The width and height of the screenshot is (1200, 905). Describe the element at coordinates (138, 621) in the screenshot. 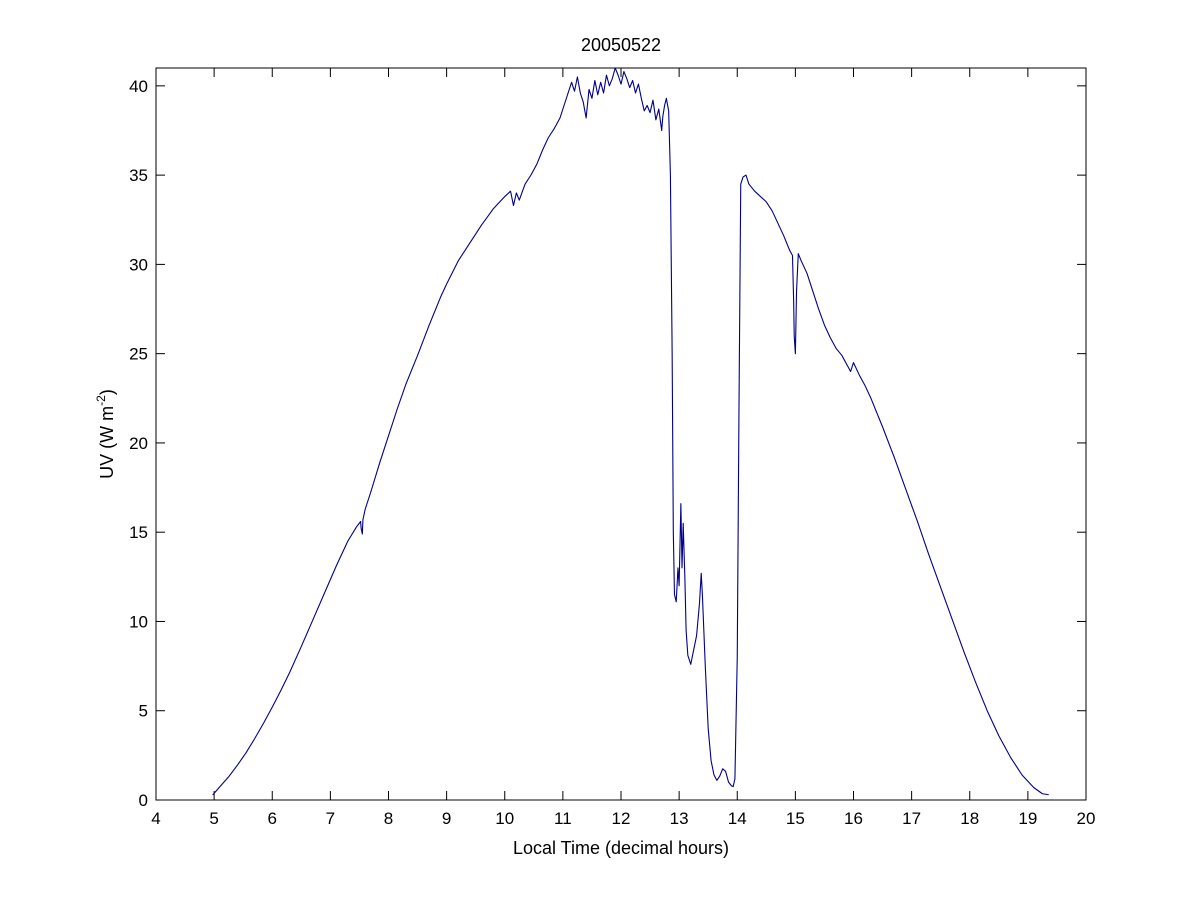

I see `y-tick-label: 10` at that location.